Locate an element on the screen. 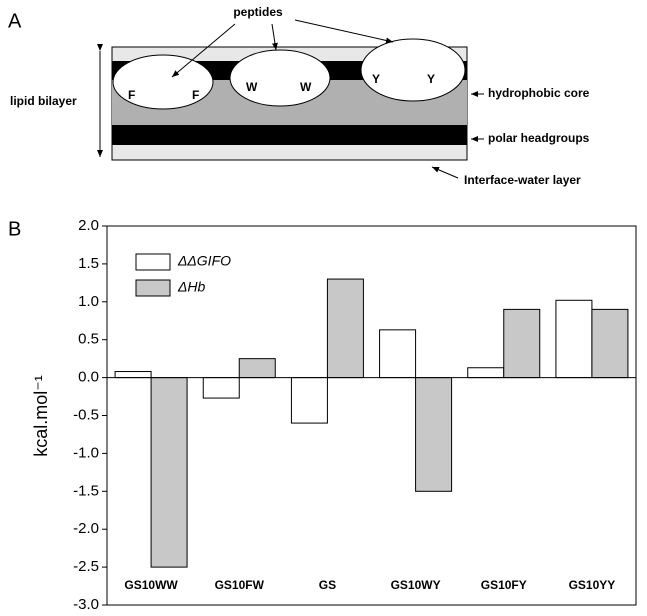 The height and width of the screenshot is (616, 647). right-label: Interface-water layer is located at coordinates (522, 180).